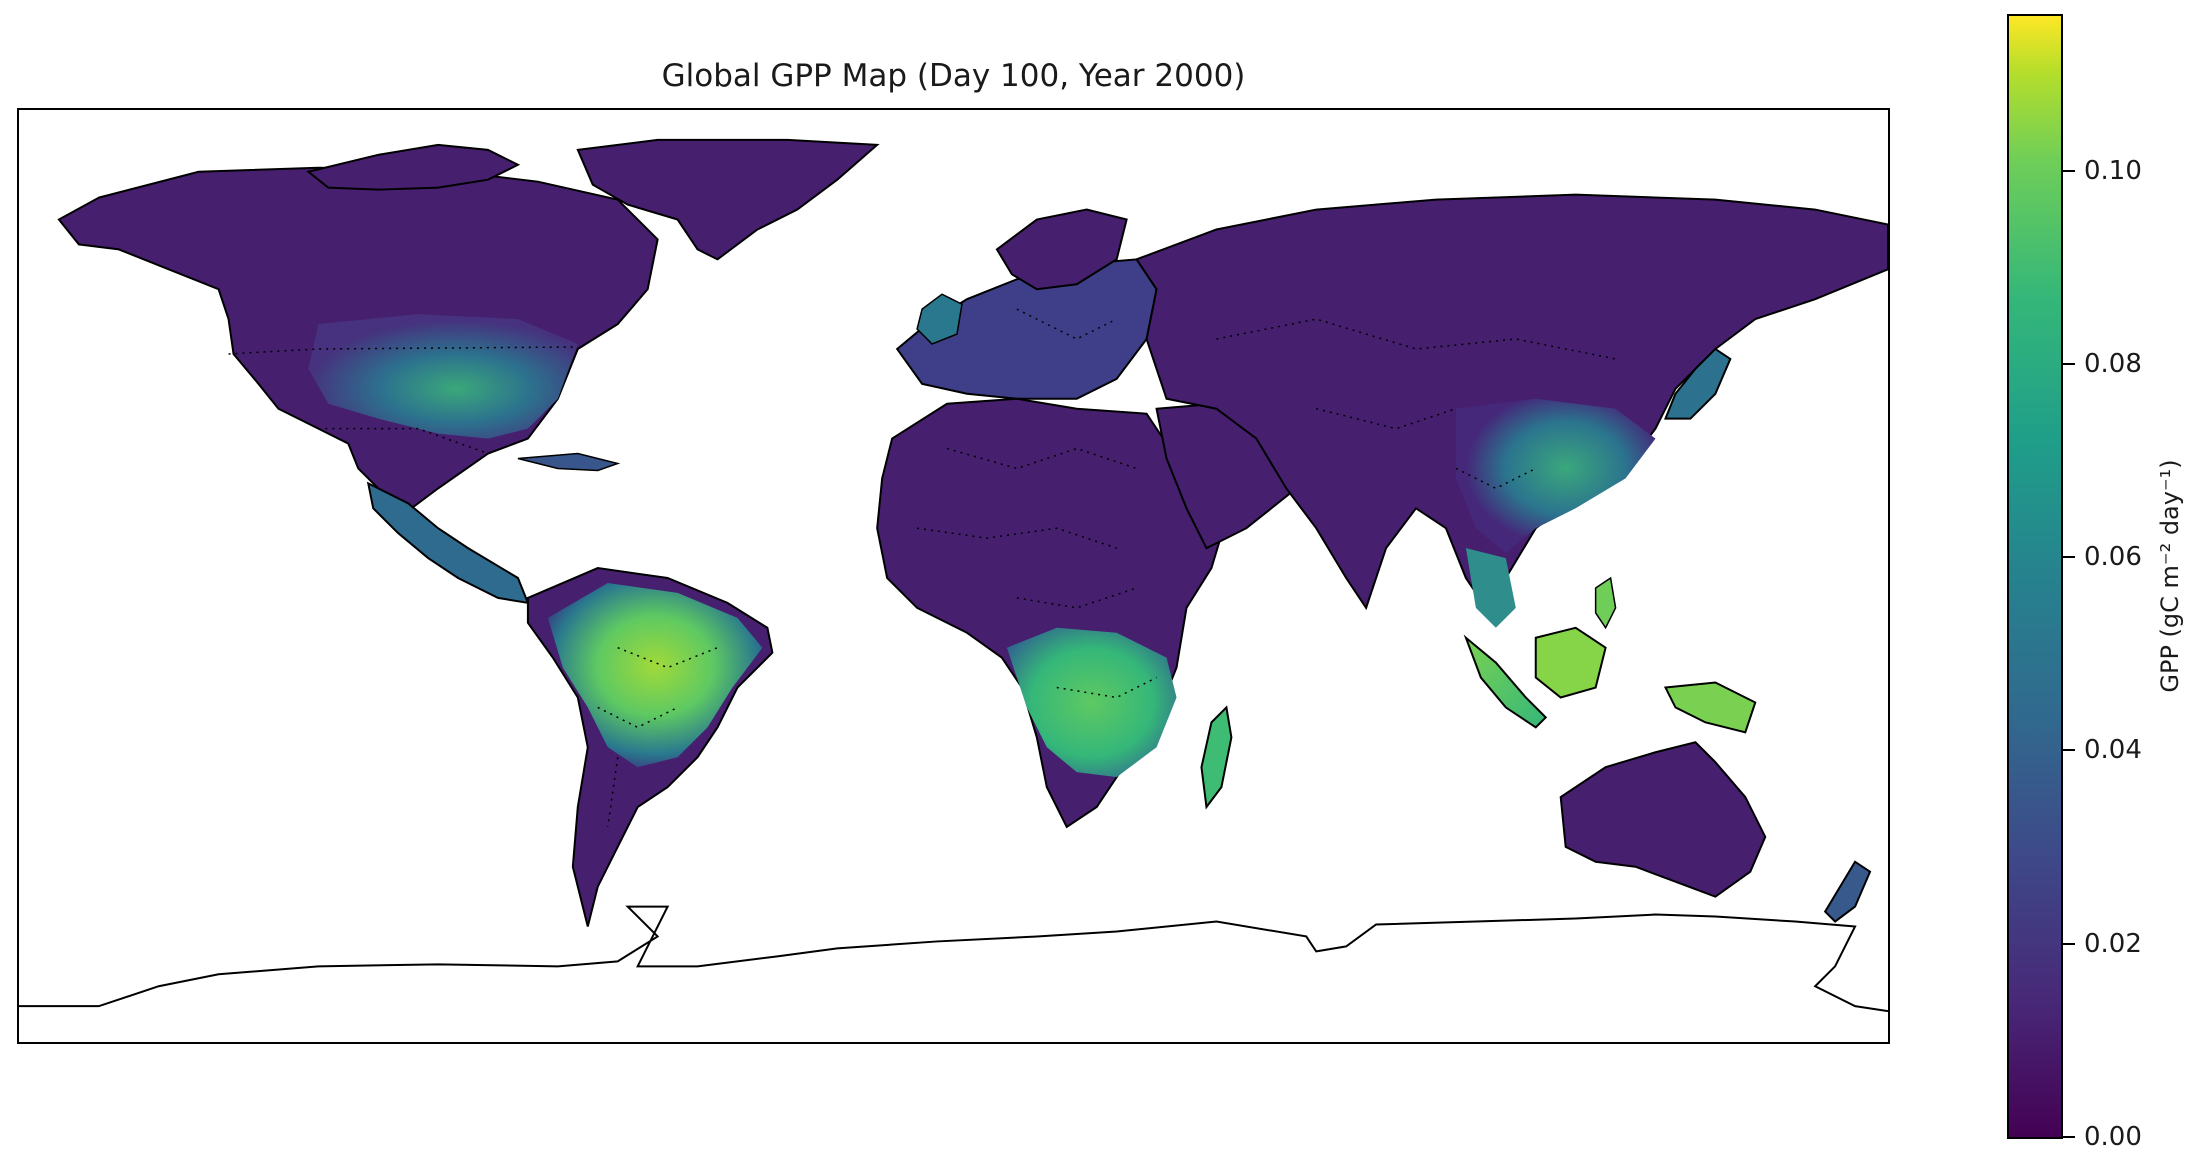 Image resolution: width=2196 pixels, height=1160 pixels. Describe the element at coordinates (1505, 681) in the screenshot. I see `landmass-sumatra` at that location.